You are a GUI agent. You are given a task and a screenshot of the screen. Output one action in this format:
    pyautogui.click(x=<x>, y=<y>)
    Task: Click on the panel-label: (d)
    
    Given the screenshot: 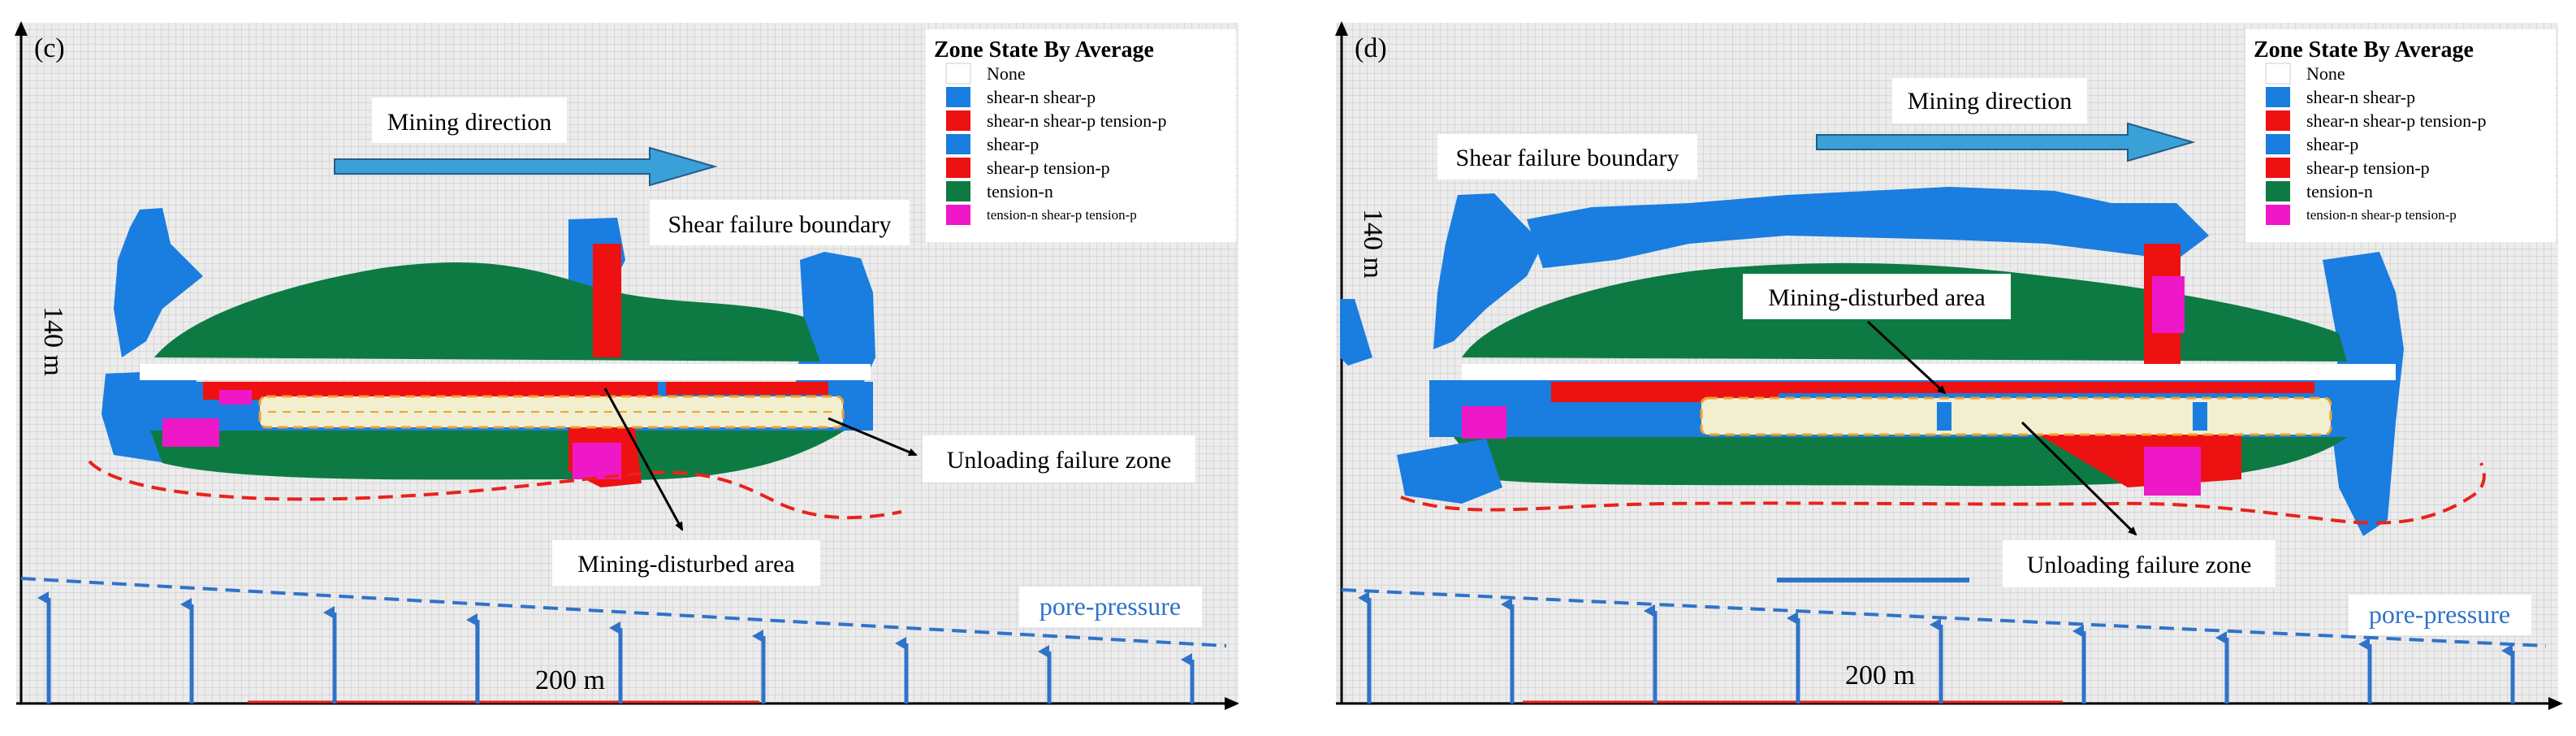 What is the action you would take?
    pyautogui.click(x=1371, y=48)
    